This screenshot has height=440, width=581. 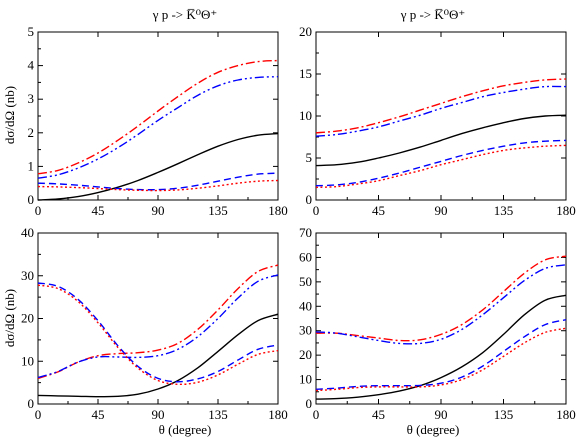 I want to click on y-tick-label: 50, so click(x=305, y=281).